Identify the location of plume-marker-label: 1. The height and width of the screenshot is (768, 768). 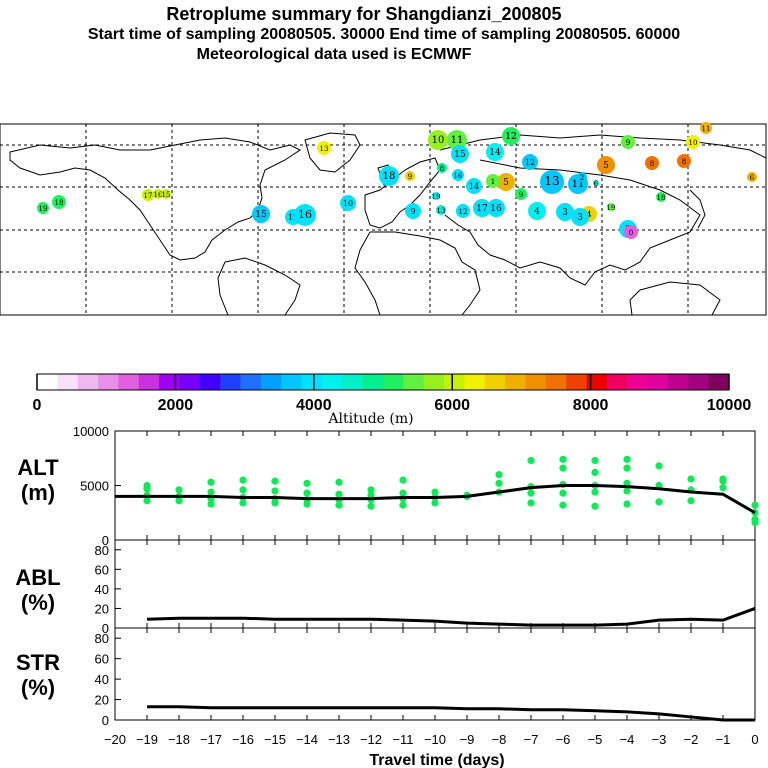
(493, 182).